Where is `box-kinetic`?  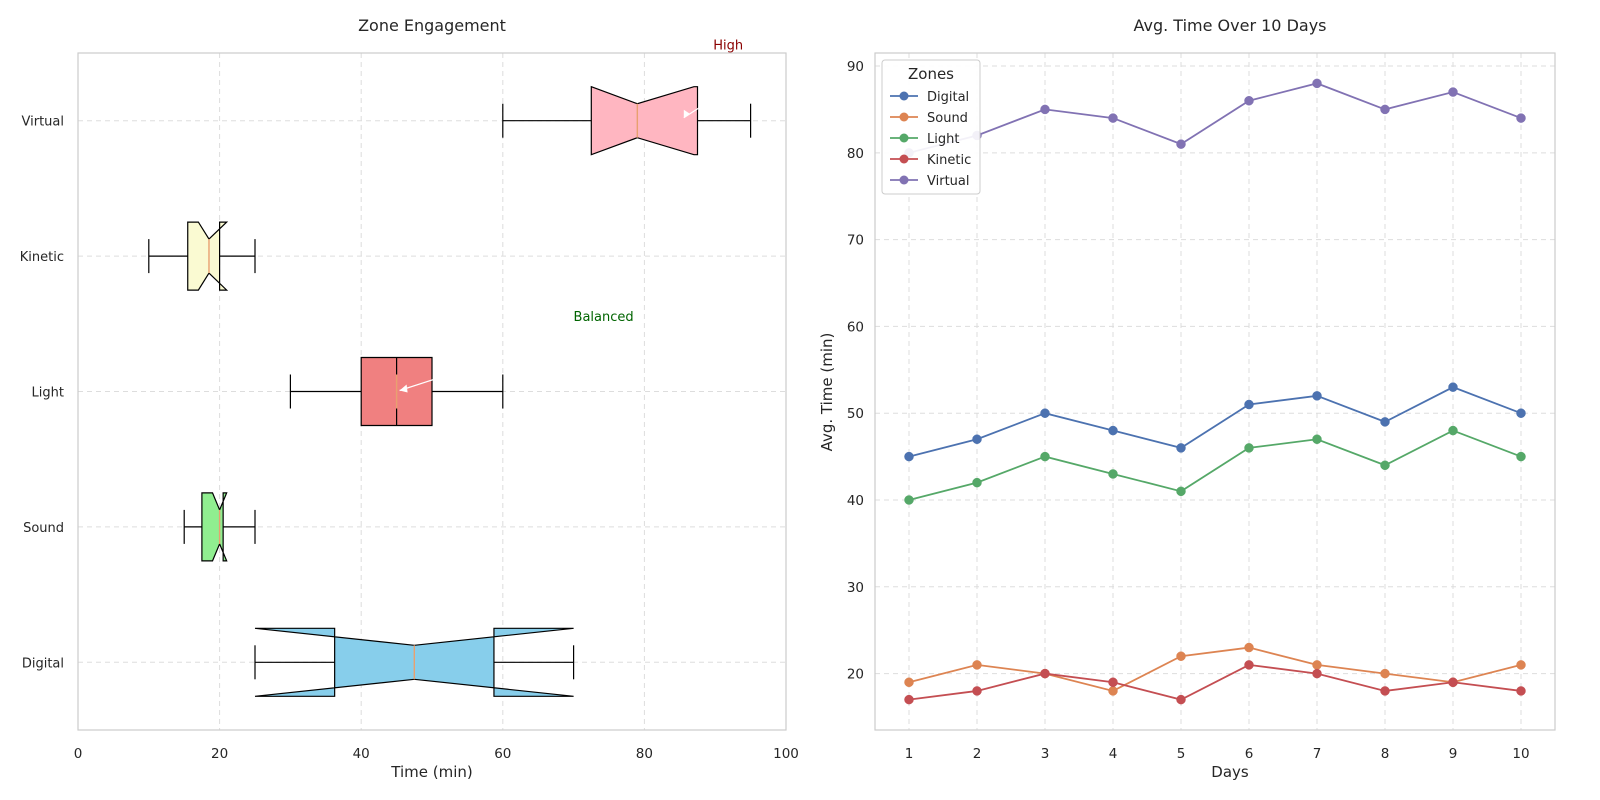 box-kinetic is located at coordinates (202, 256).